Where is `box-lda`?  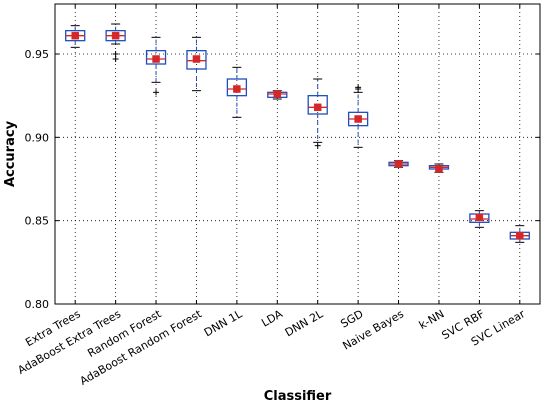 box-lda is located at coordinates (277, 95).